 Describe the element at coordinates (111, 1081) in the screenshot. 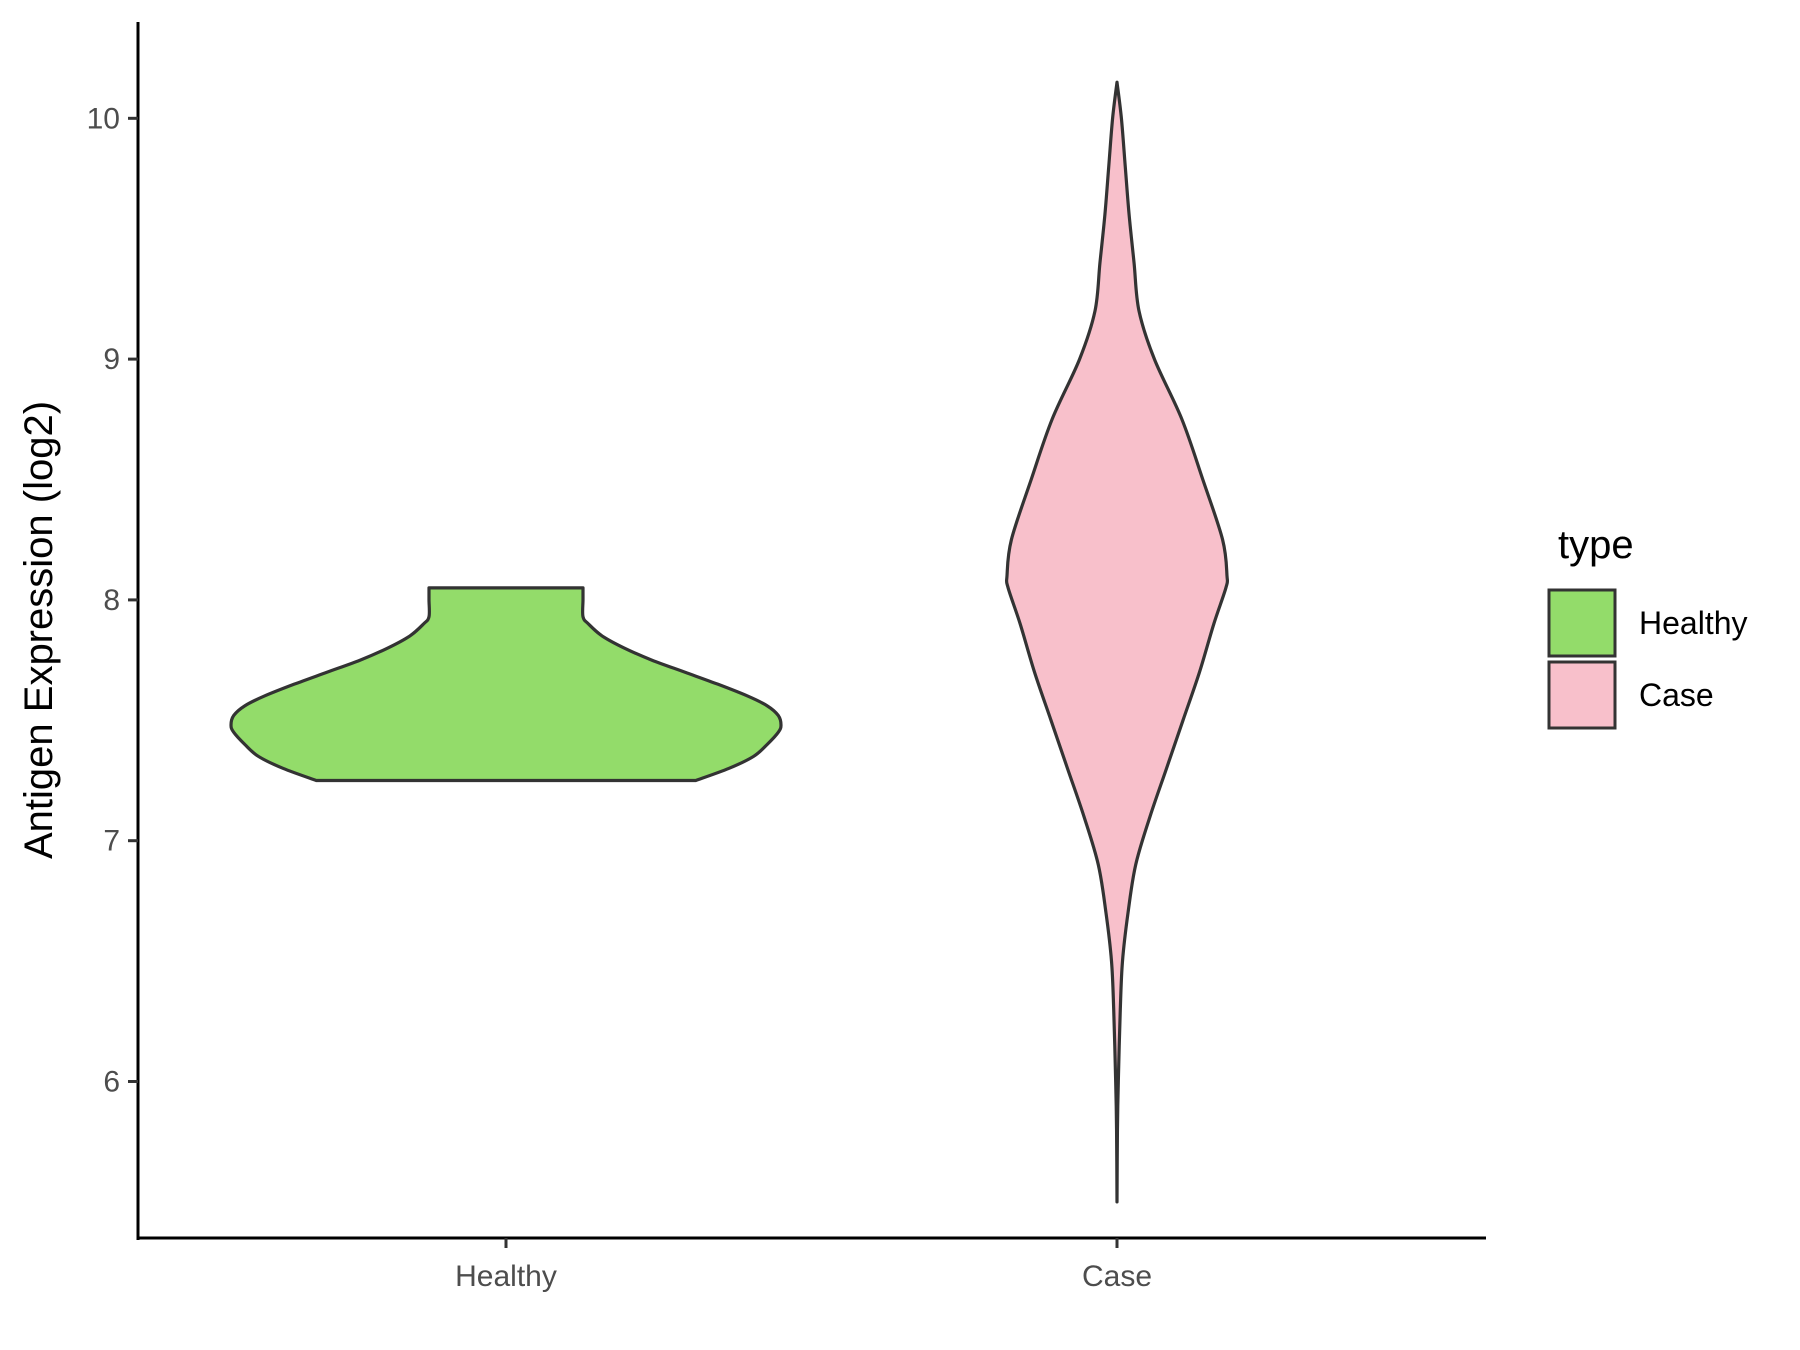

I see `y-tick-label: 6` at that location.